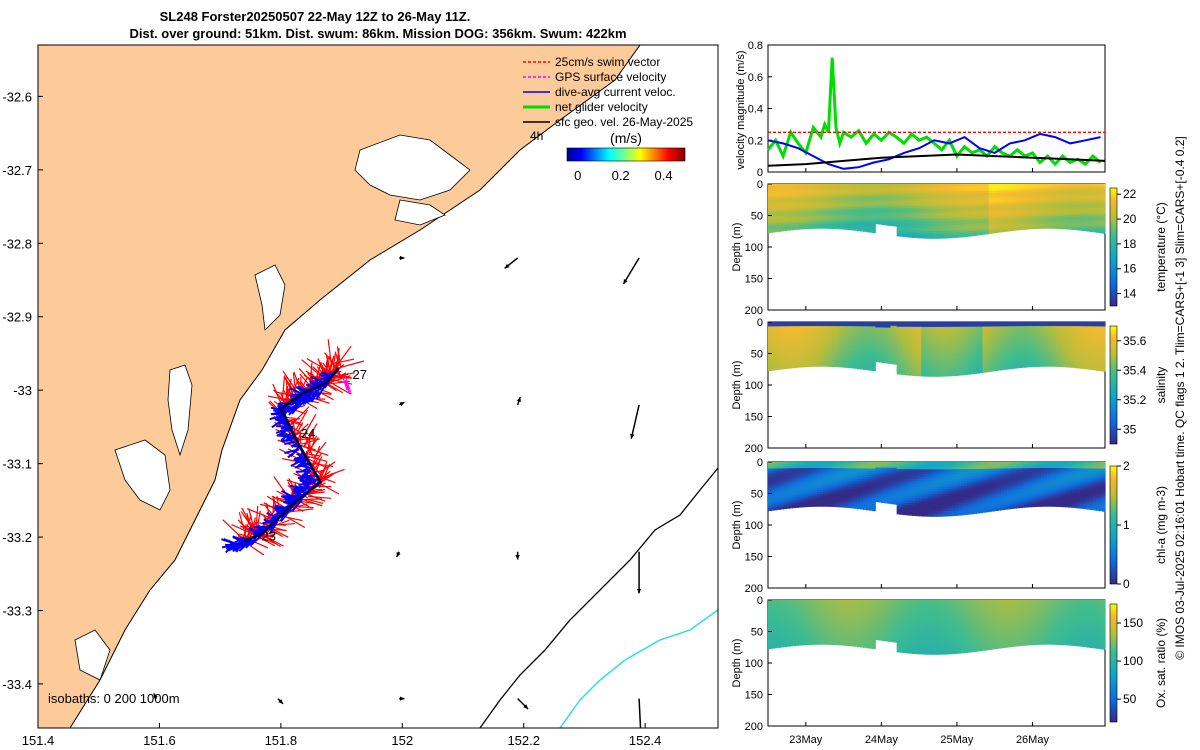 This screenshot has height=750, width=1200. What do you see at coordinates (412, 180) in the screenshot?
I see `estuary-water` at bounding box center [412, 180].